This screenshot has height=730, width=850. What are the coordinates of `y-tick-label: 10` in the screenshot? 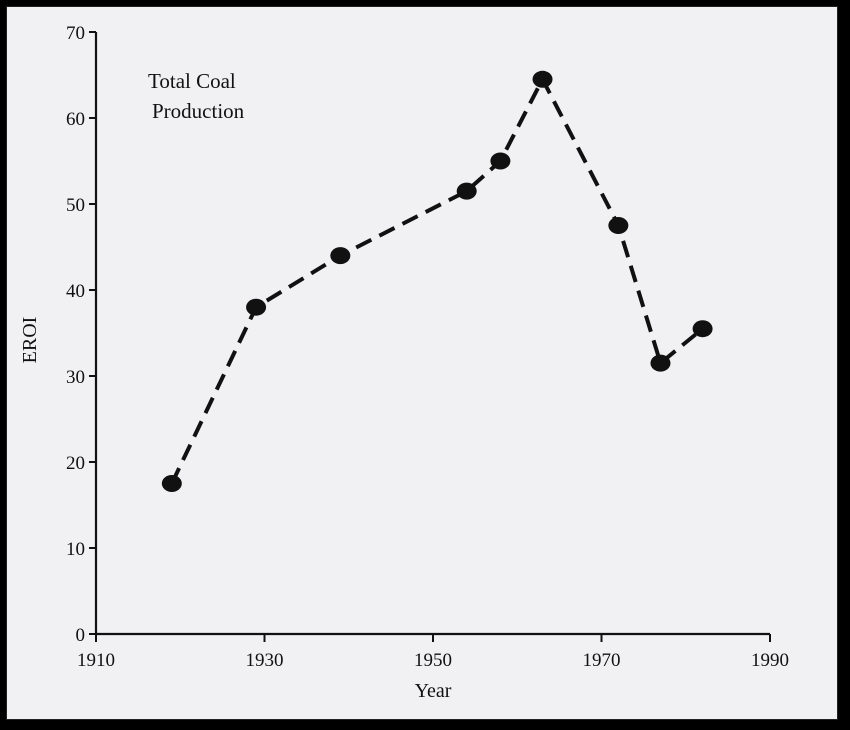 It's located at (75, 549).